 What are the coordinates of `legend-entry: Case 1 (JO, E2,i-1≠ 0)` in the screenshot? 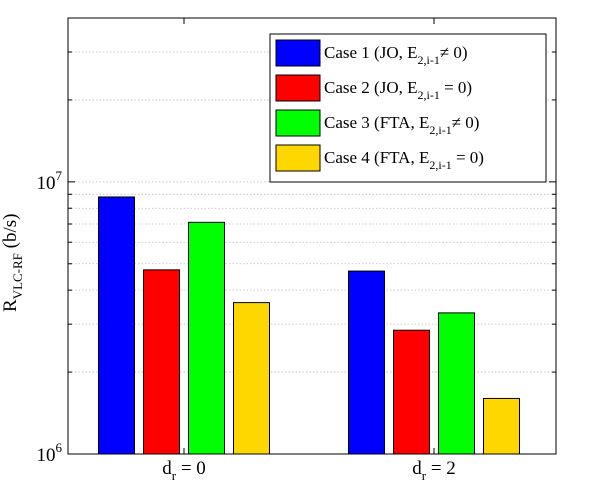 It's located at (396, 55).